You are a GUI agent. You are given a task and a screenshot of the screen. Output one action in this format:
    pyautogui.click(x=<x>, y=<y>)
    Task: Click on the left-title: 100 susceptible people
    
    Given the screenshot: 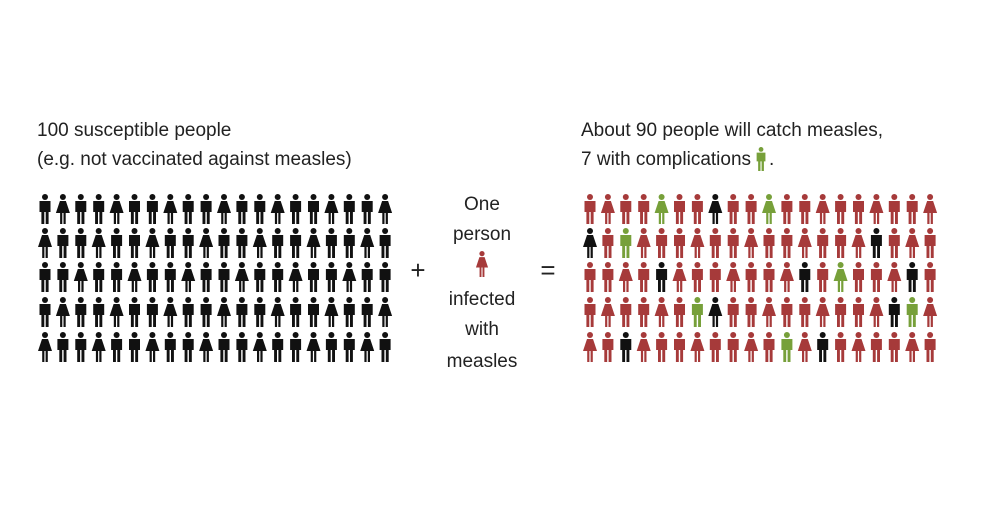 What is the action you would take?
    pyautogui.click(x=134, y=130)
    